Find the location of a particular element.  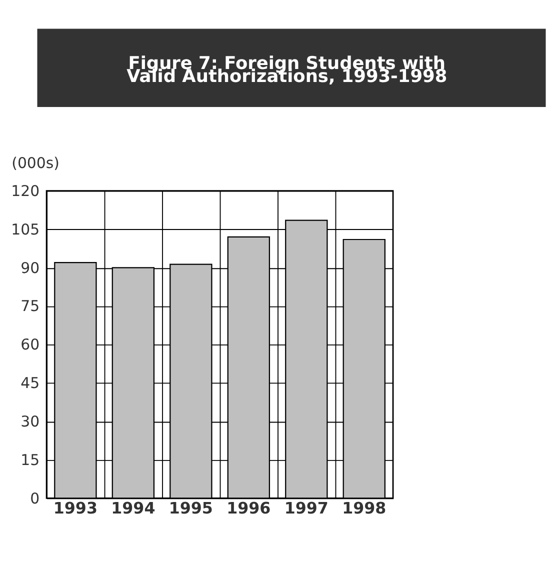

y-tick-label: 75 is located at coordinates (30, 306).